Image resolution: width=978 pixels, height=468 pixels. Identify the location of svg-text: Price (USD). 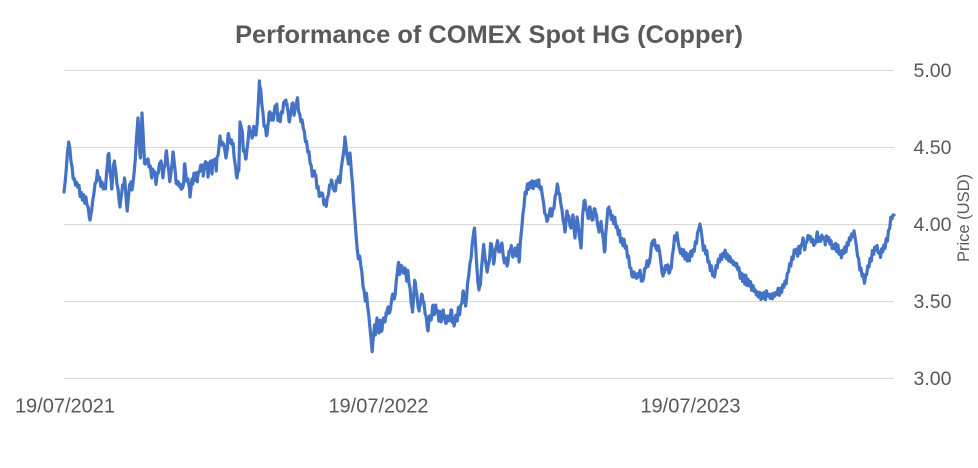
(964, 218).